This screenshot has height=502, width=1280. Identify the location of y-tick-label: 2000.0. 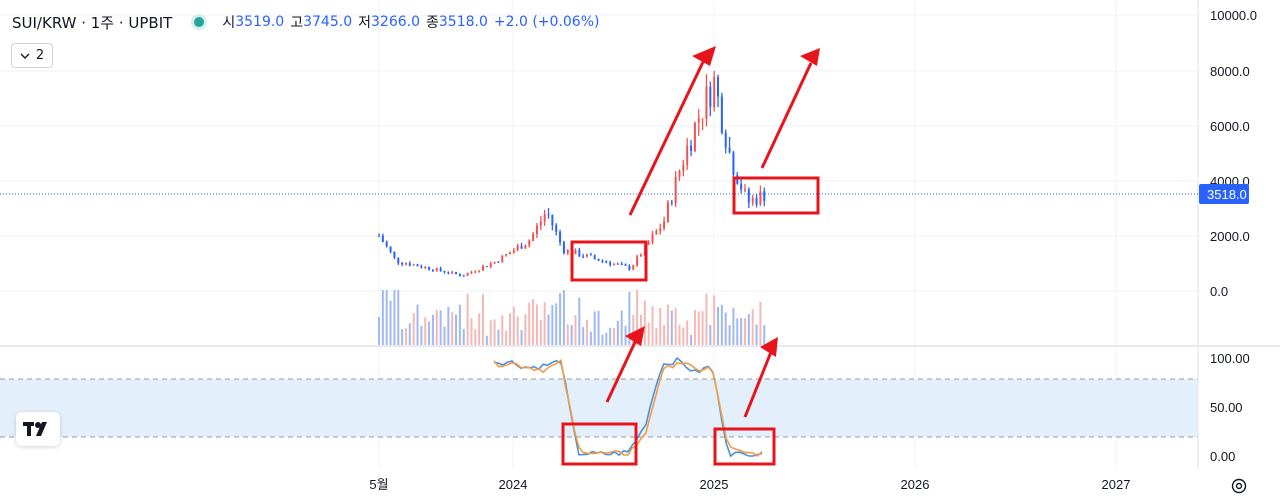
(1230, 236).